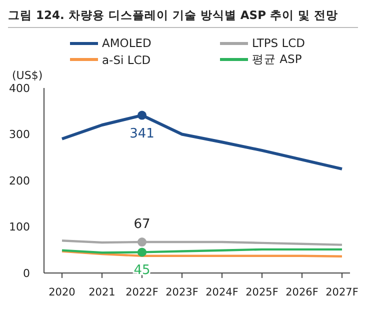 Image resolution: width=386 pixels, height=322 pixels. I want to click on y-tick-label: 100, so click(19, 227).